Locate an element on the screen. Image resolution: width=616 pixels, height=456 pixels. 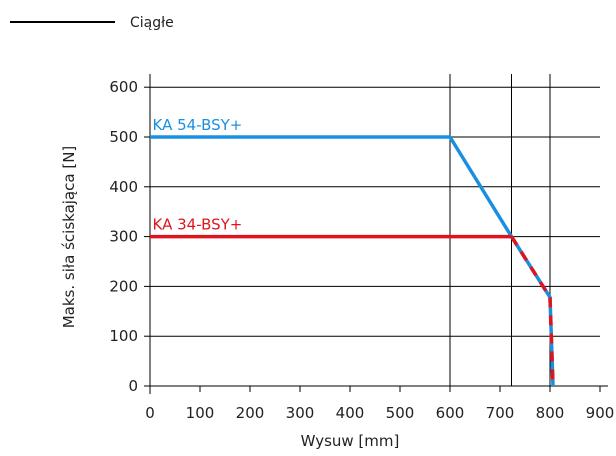
legend-label: Ciągłe is located at coordinates (152, 23).